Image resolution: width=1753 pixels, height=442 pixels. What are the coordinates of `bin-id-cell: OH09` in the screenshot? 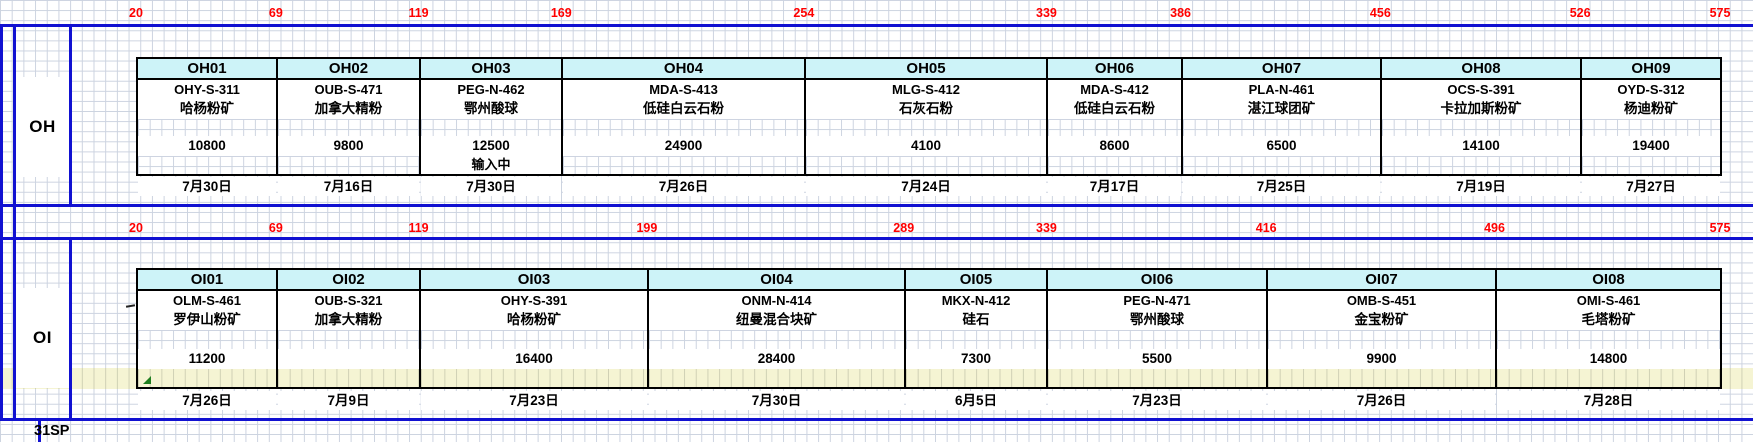 It's located at (1651, 69).